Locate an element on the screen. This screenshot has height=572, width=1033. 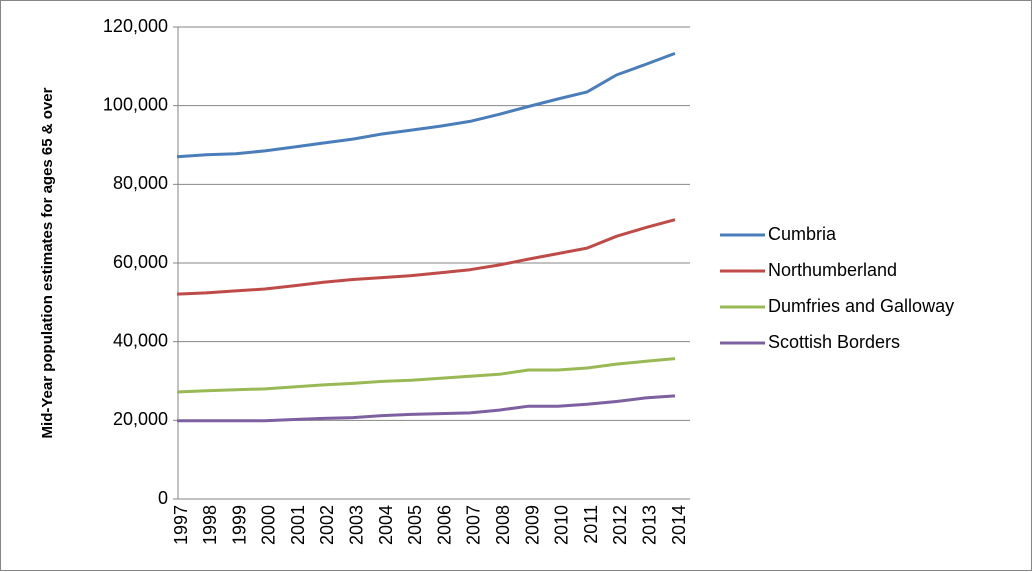
y-tick-label: 120,000 is located at coordinates (135, 26).